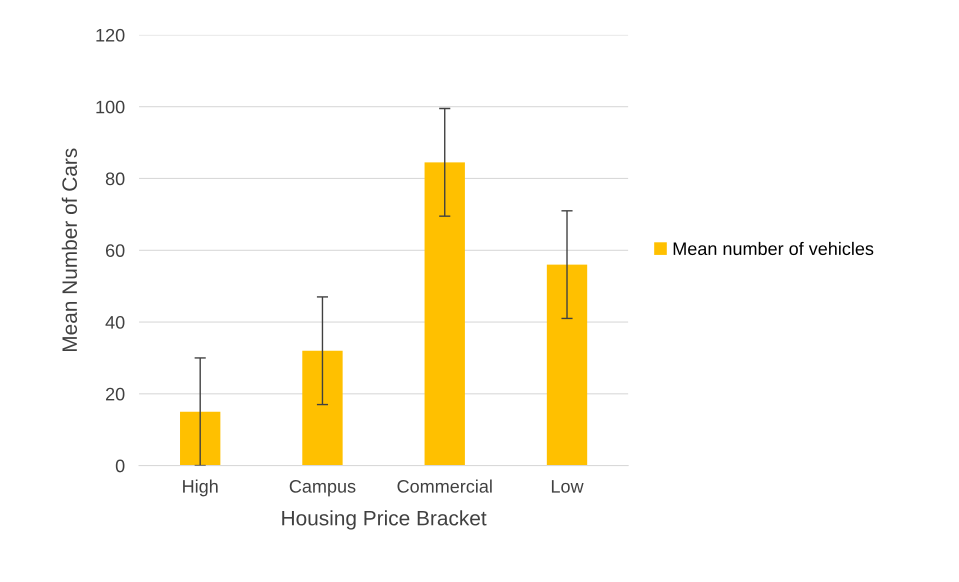 This screenshot has width=959, height=582. I want to click on y-tick-label: 100, so click(110, 107).